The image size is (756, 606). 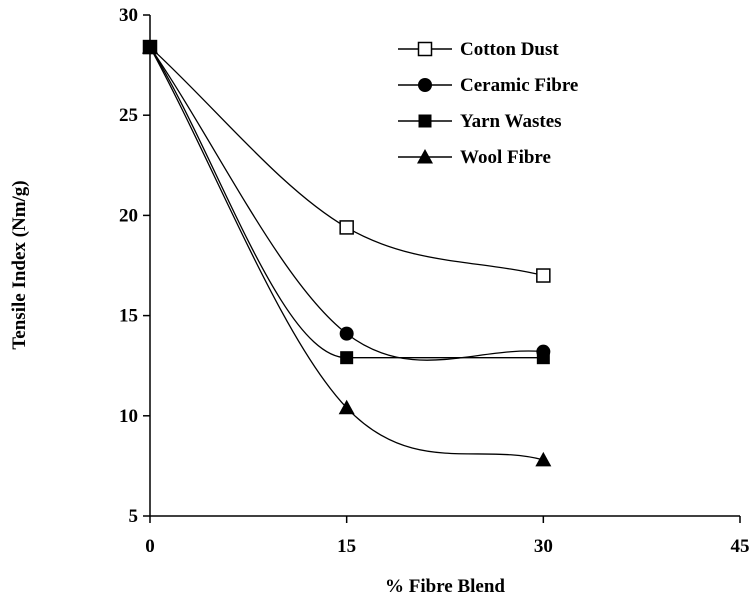 I want to click on y-tick-label: 25, so click(x=128, y=115).